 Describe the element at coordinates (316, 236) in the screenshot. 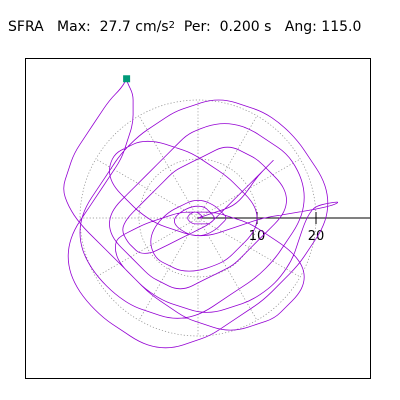

I see `axis-tick-label-20: 20` at that location.